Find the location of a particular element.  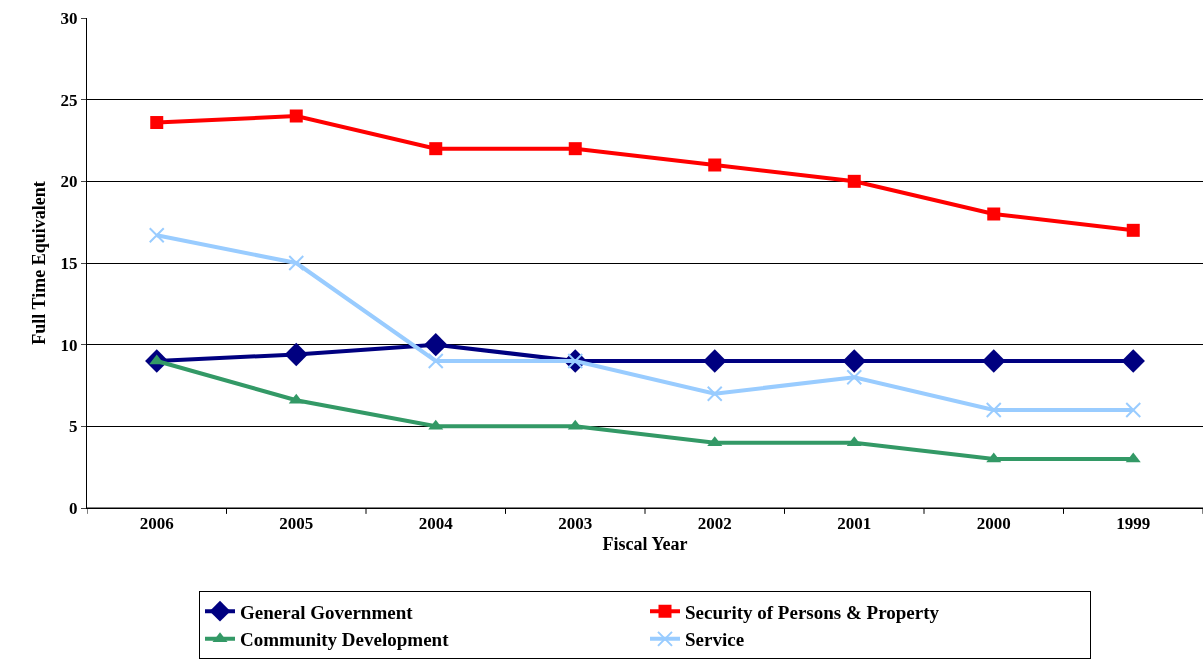

y-tick-label: 15 is located at coordinates (69, 263).